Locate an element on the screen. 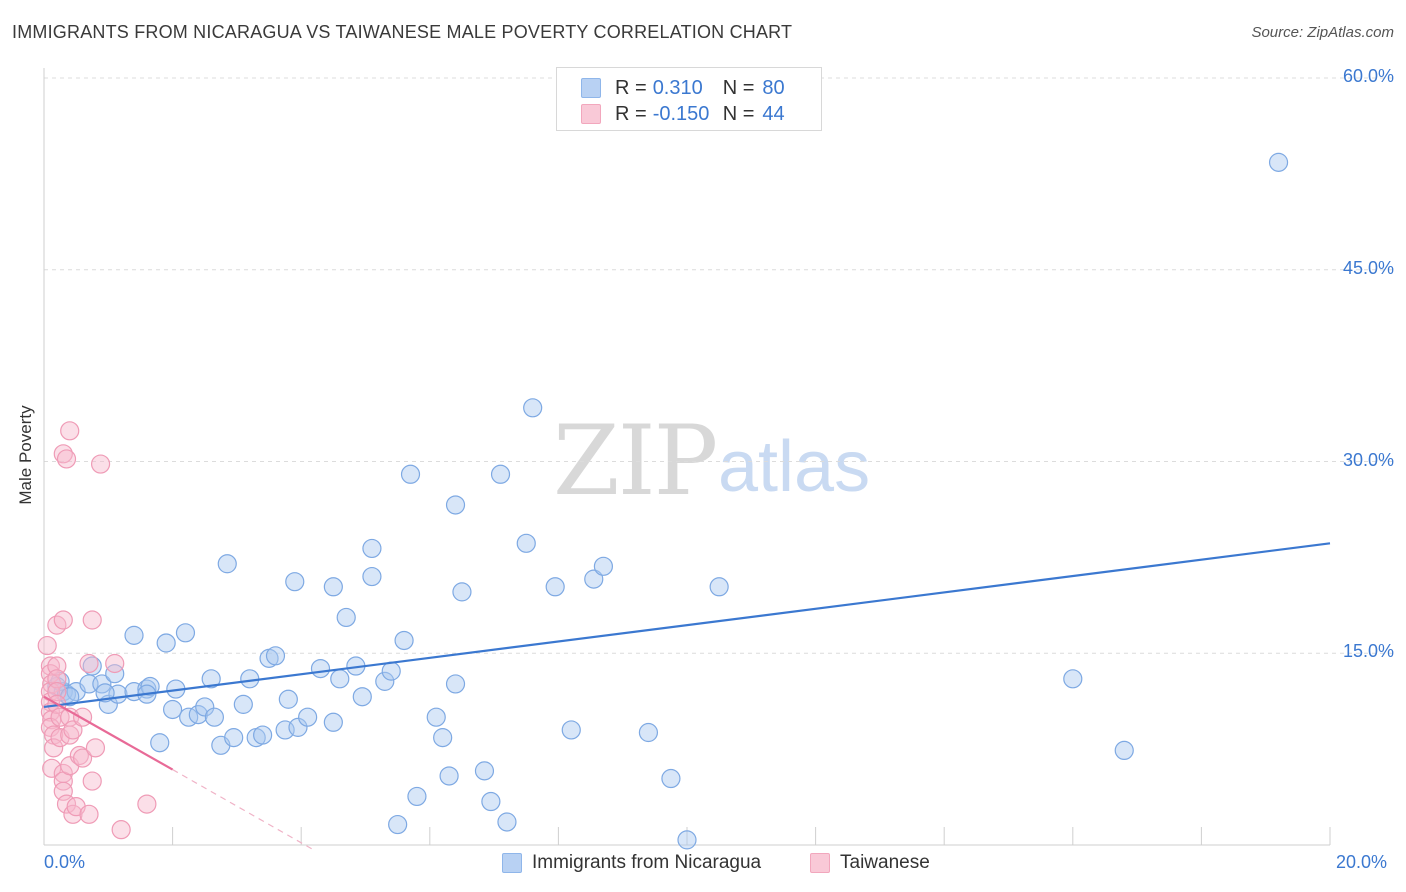 The height and width of the screenshot is (892, 1406). legend-item-taiwanese: Taiwanese is located at coordinates (870, 863).